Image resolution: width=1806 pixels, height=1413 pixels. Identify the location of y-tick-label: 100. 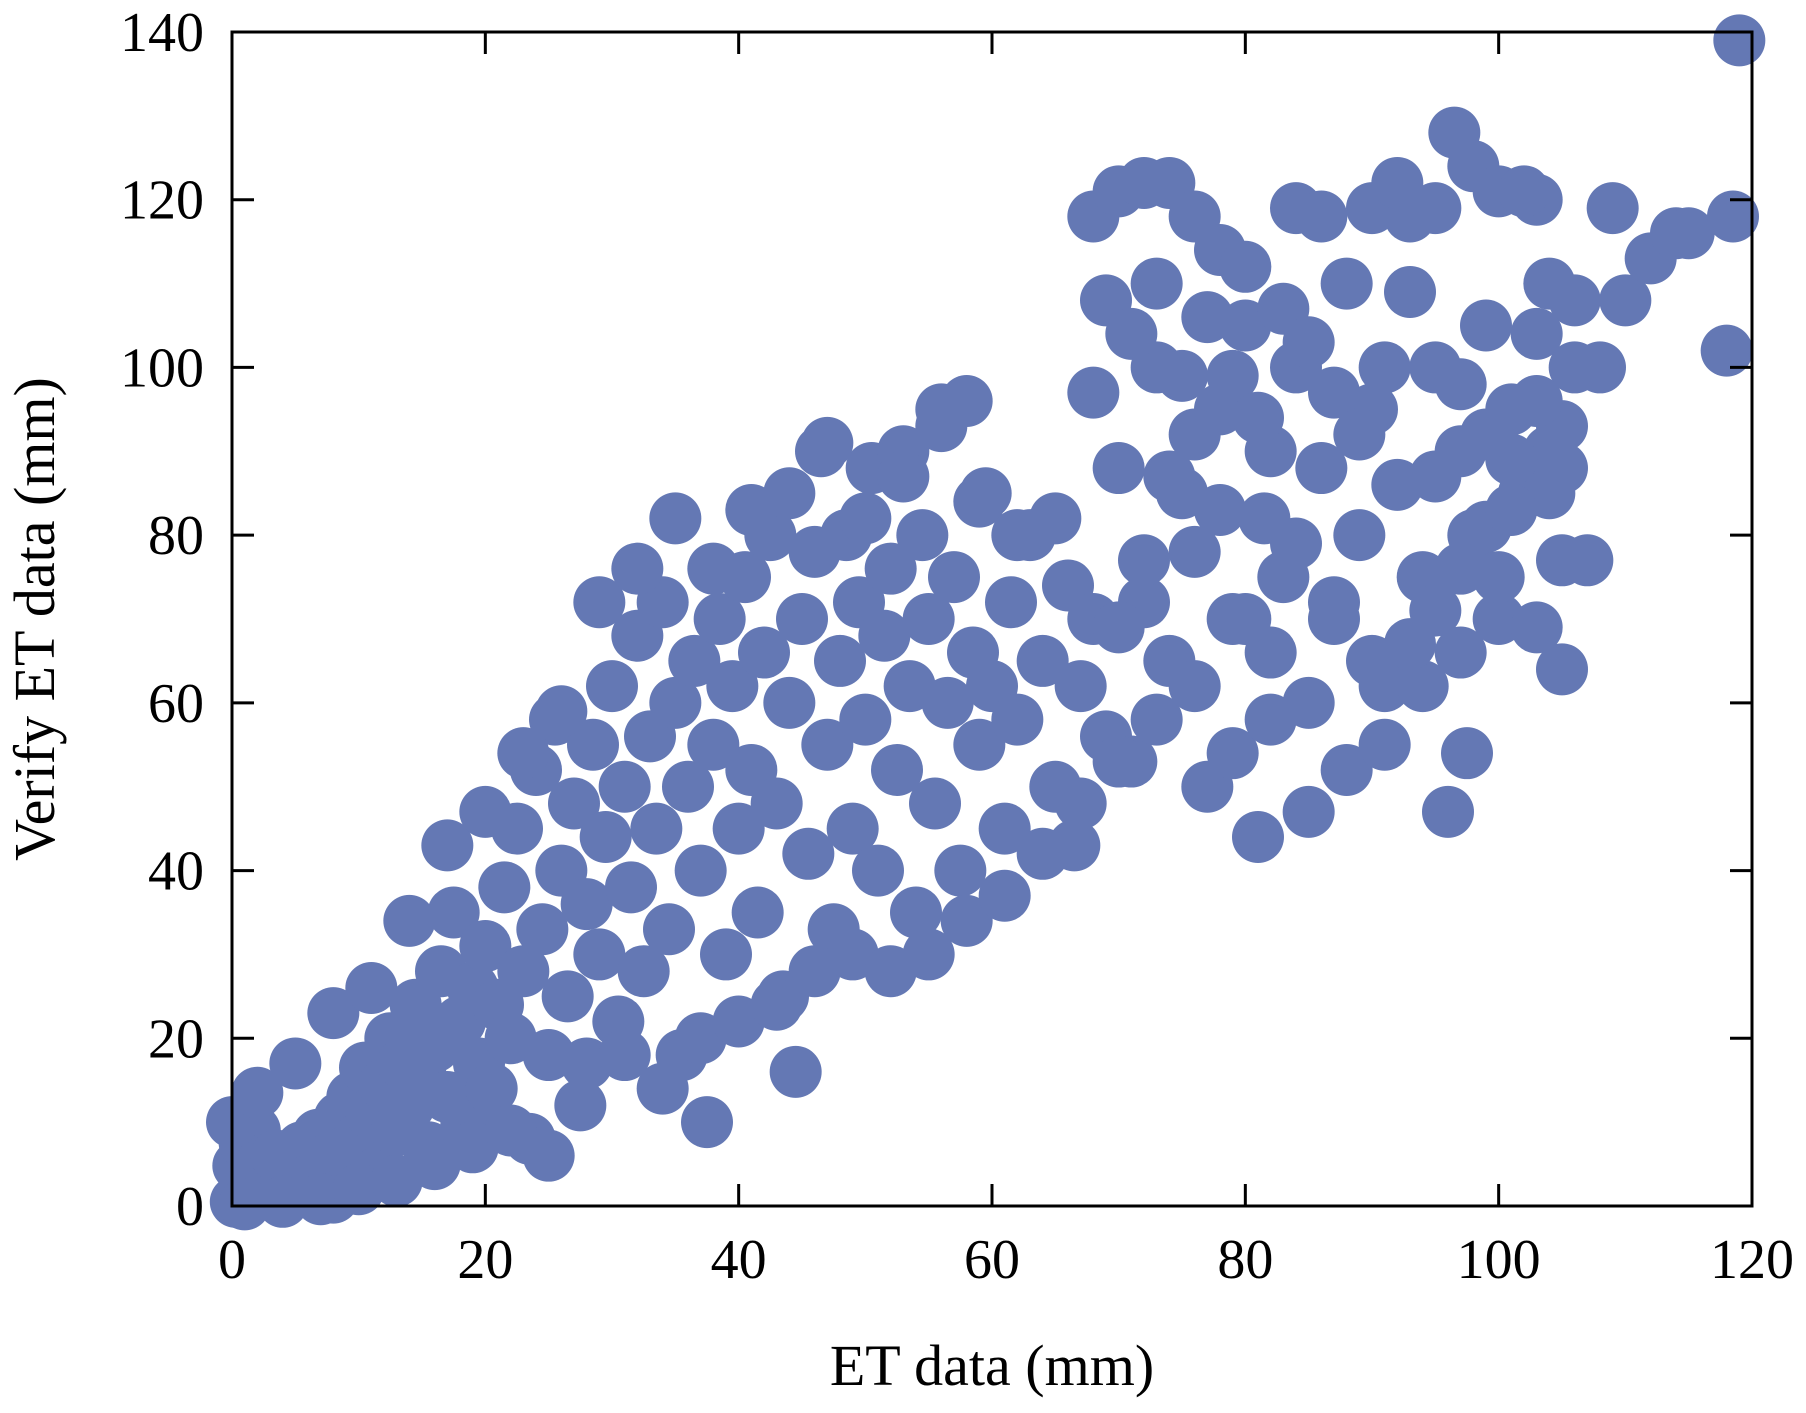
(162, 368).